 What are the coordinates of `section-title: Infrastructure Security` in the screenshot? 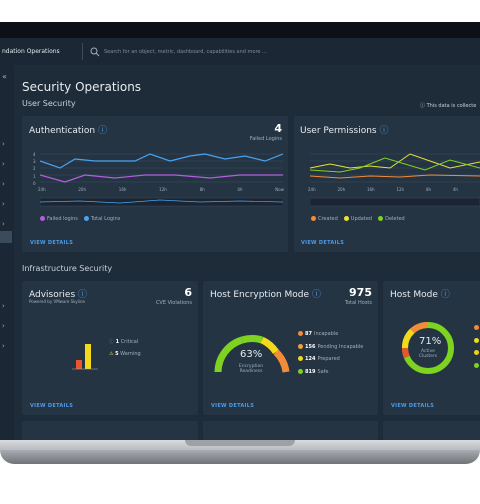 It's located at (67, 268).